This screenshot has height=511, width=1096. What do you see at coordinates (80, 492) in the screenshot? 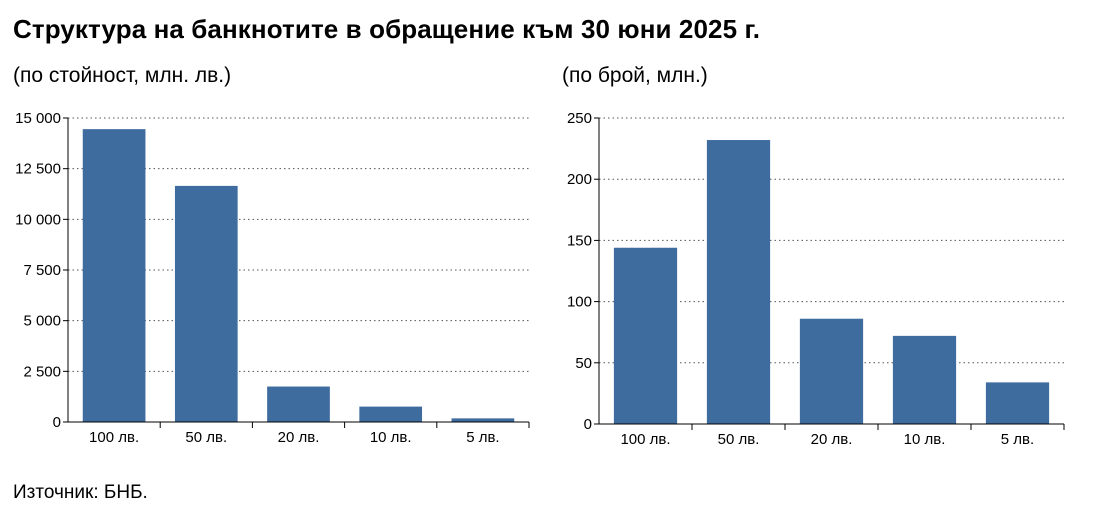
I see `source-note: Източник: БНБ.` at bounding box center [80, 492].